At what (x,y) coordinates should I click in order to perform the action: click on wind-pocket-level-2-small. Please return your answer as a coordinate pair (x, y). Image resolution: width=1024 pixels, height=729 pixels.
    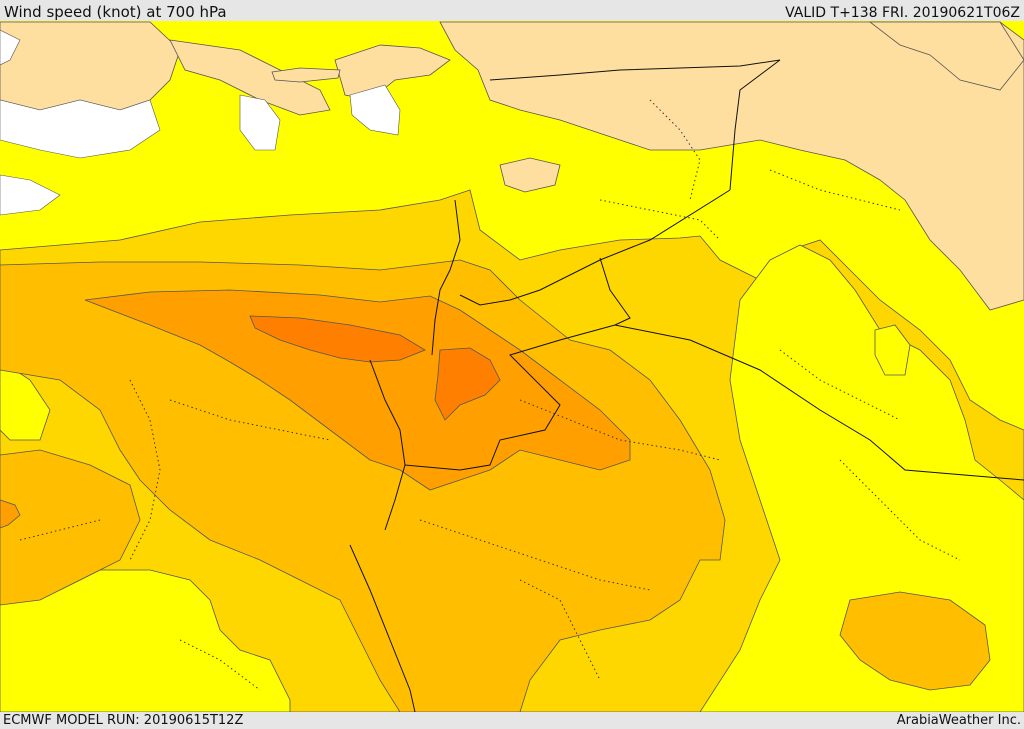
    Looking at the image, I should click on (892, 350).